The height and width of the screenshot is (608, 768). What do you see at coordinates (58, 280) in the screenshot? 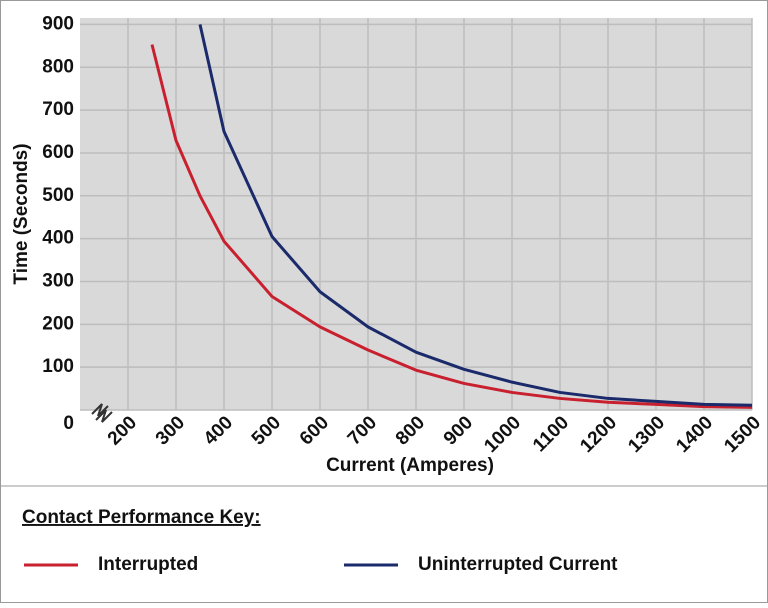
I see `y-tick-label: 300` at bounding box center [58, 280].